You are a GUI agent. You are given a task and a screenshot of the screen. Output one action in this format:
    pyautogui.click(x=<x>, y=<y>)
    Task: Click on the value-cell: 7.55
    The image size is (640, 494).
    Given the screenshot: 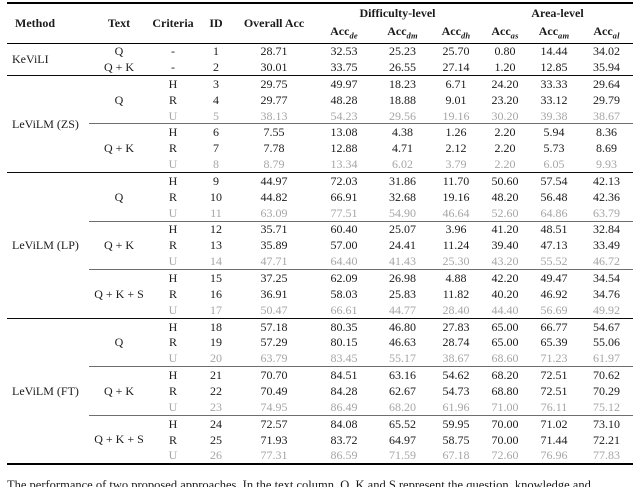 What is the action you would take?
    pyautogui.click(x=274, y=132)
    